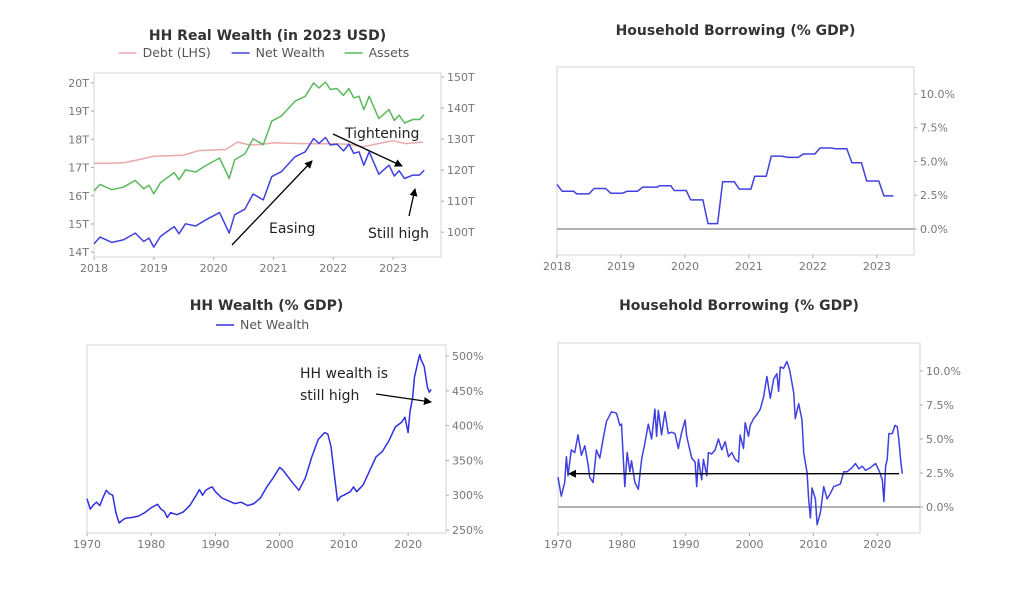 The width and height of the screenshot is (1024, 596). What do you see at coordinates (461, 108) in the screenshot?
I see `y-tick-label-right: 140T` at bounding box center [461, 108].